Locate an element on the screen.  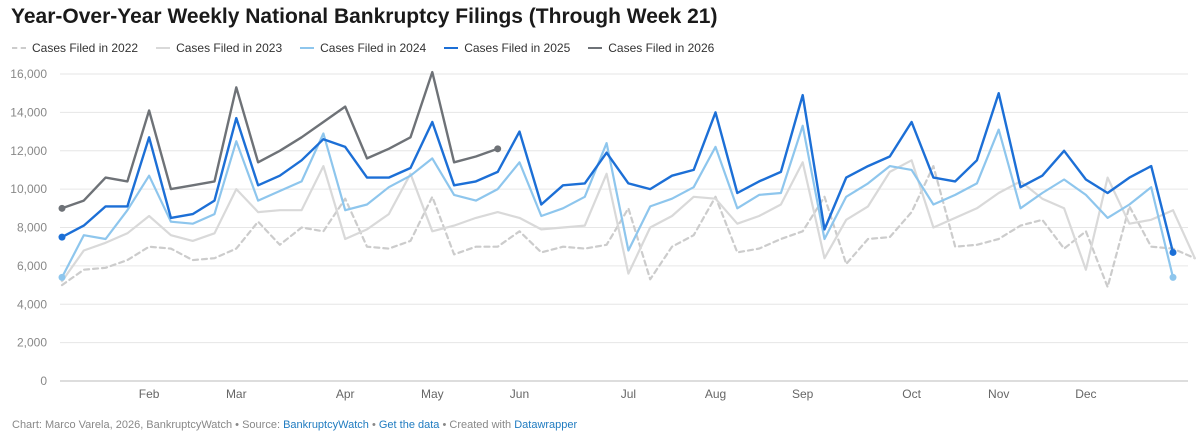
x-axis-ticks: Feb Mar Apr May Jun Jul Aug Sep Oct Nov Dec is located at coordinates (618, 394).